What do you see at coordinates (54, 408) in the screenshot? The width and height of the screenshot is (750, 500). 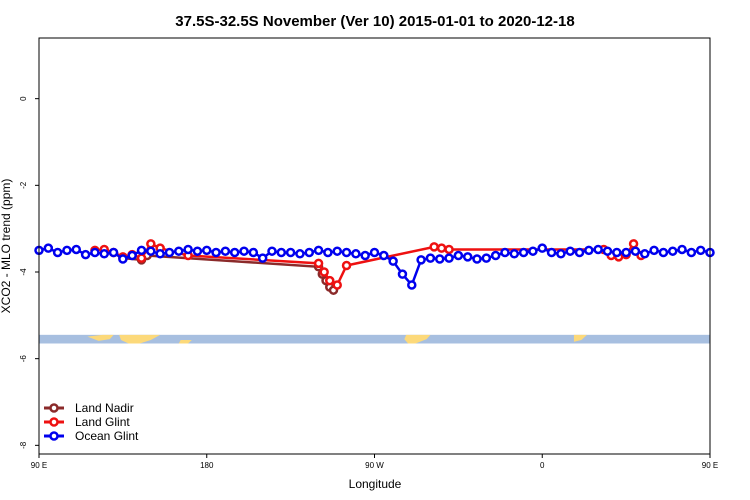 I see `legend-marker-land-nadir` at bounding box center [54, 408].